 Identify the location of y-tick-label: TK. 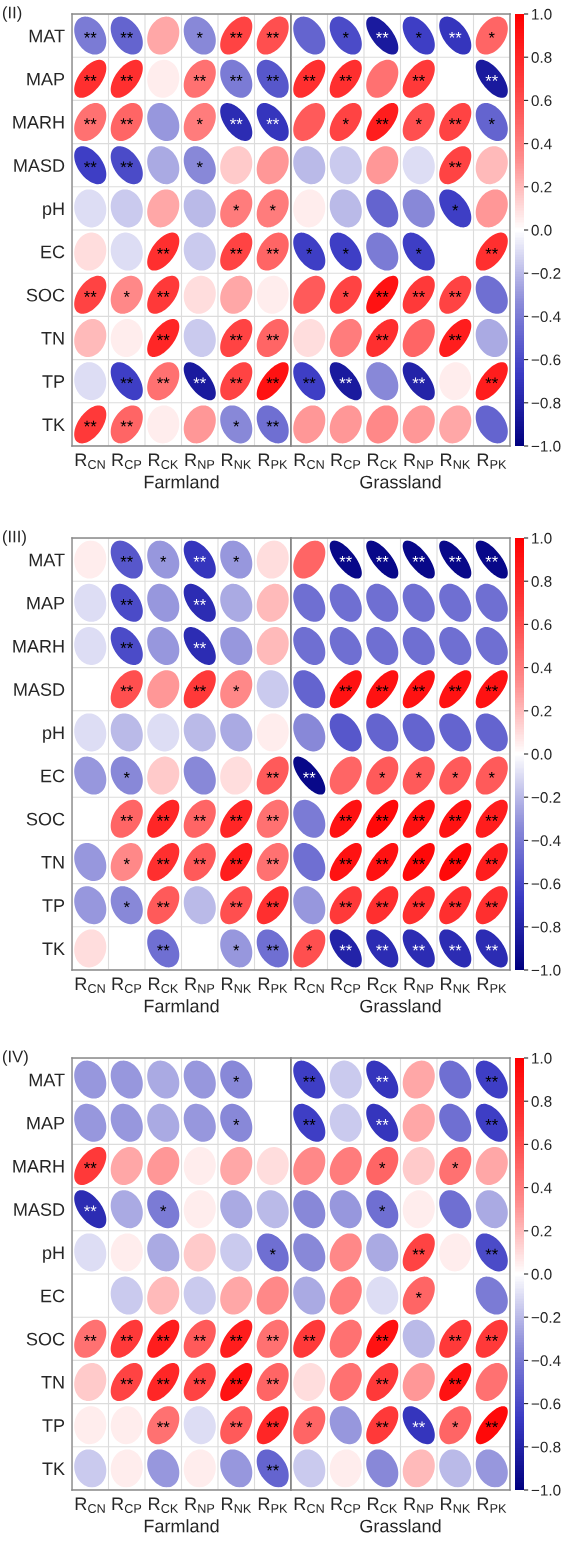
(53, 424).